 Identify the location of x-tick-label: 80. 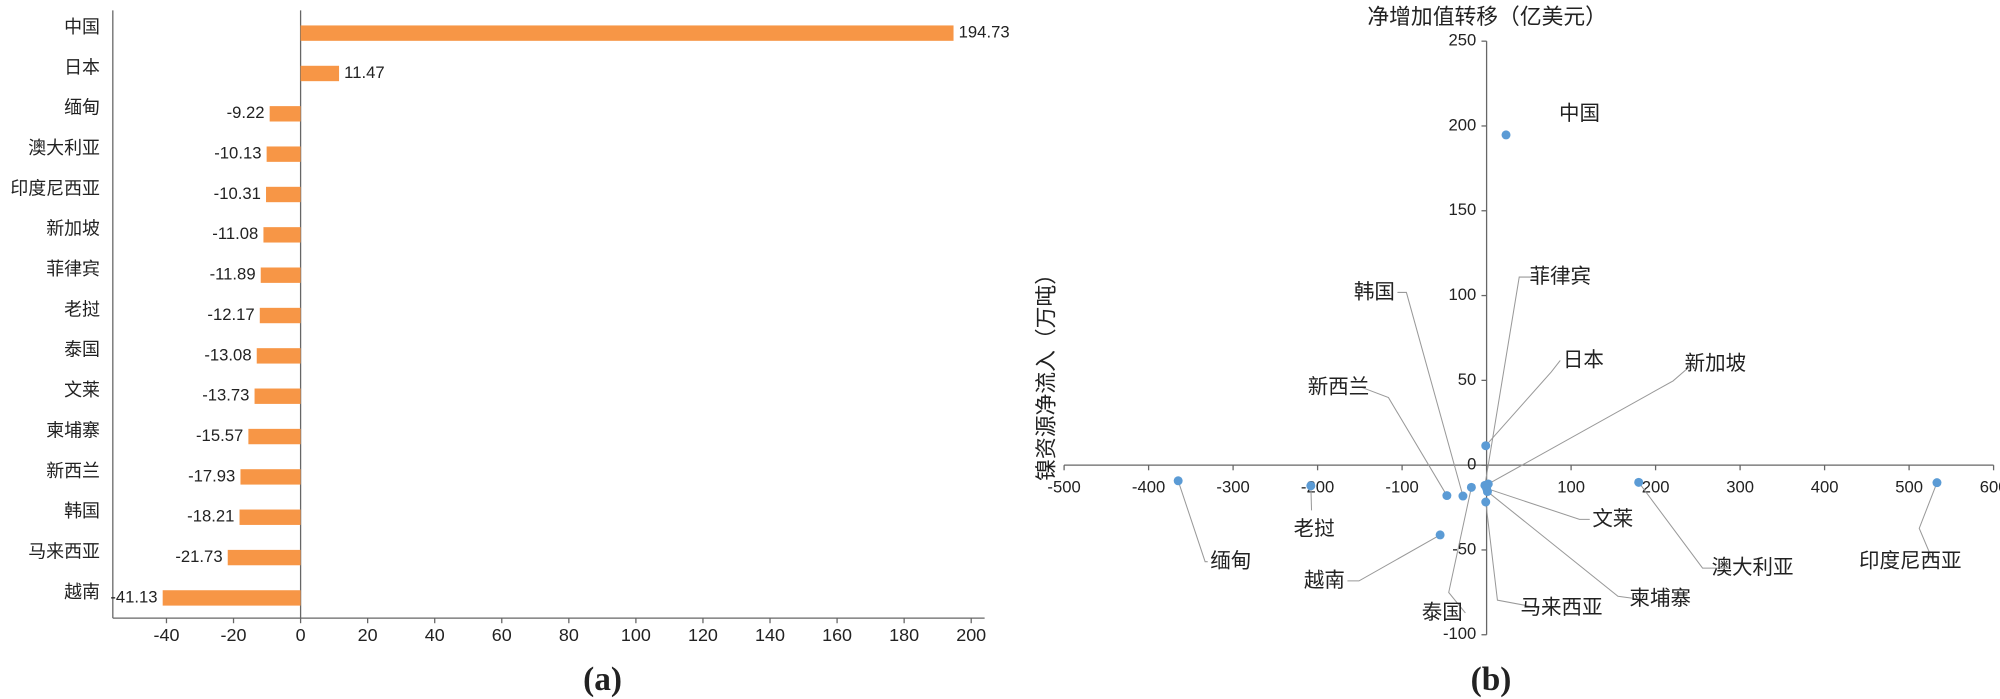
(569, 635).